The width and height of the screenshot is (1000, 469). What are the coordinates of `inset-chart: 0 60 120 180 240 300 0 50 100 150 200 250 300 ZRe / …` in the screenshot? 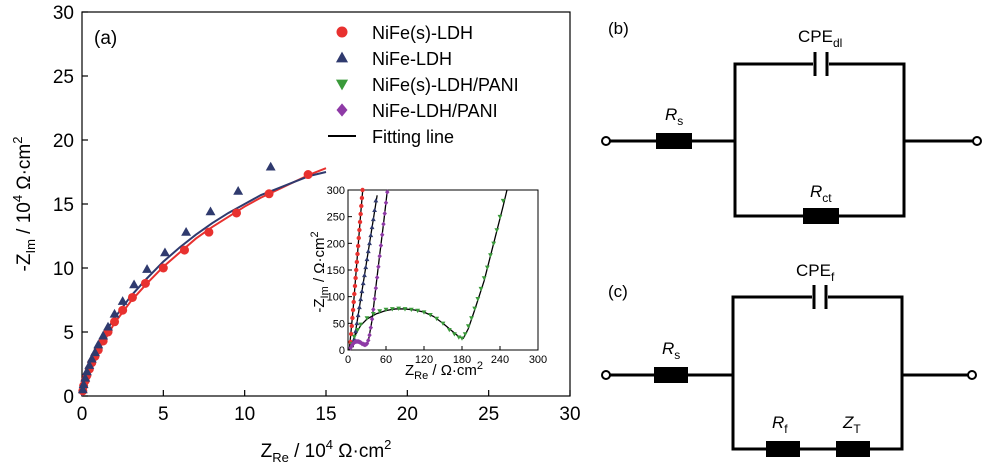 It's located at (428, 283).